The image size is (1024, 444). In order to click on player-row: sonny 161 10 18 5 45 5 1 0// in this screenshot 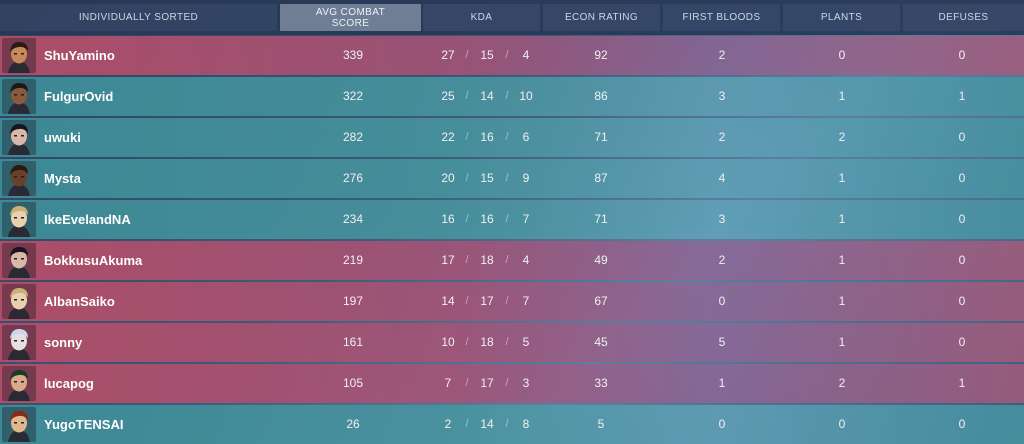, I will do `click(512, 342)`.